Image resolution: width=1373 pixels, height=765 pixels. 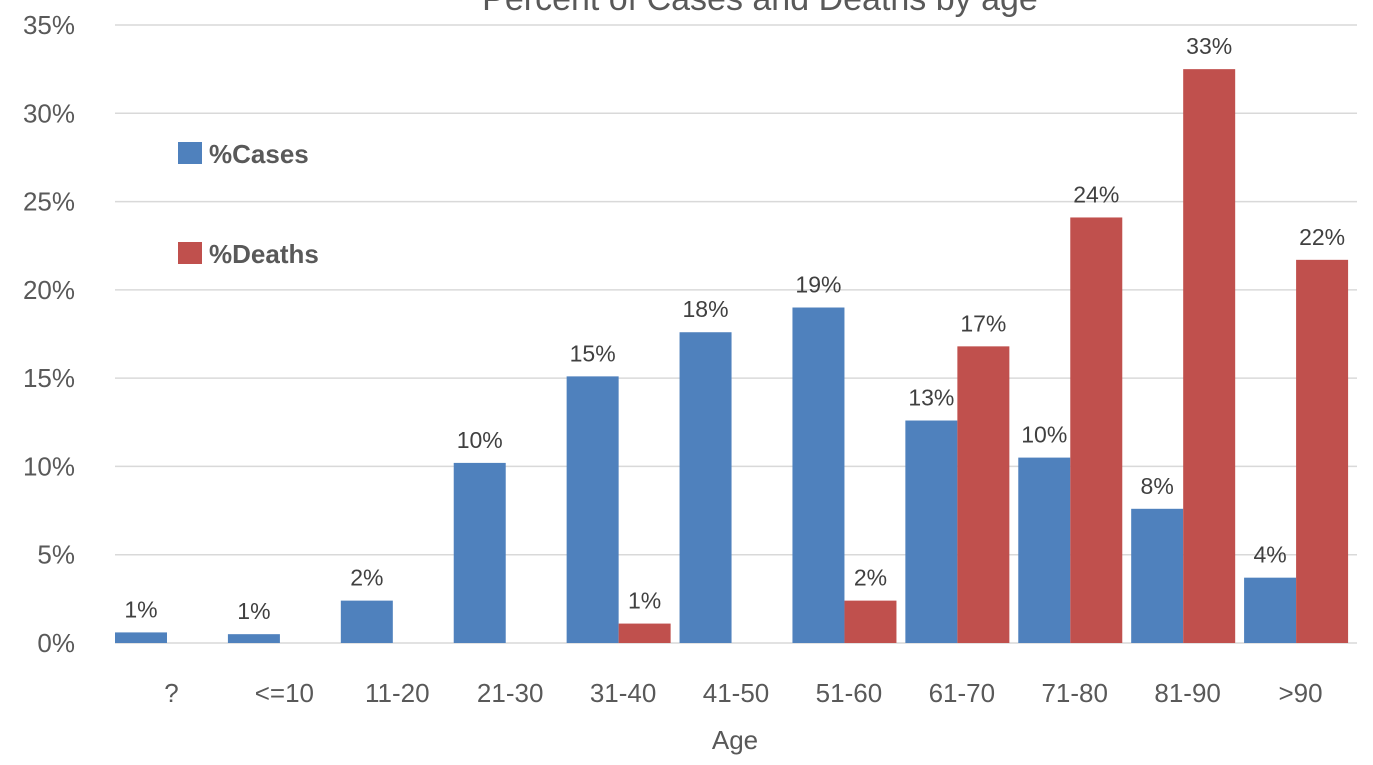 What do you see at coordinates (962, 693) in the screenshot?
I see `x-tick-label: 61-70` at bounding box center [962, 693].